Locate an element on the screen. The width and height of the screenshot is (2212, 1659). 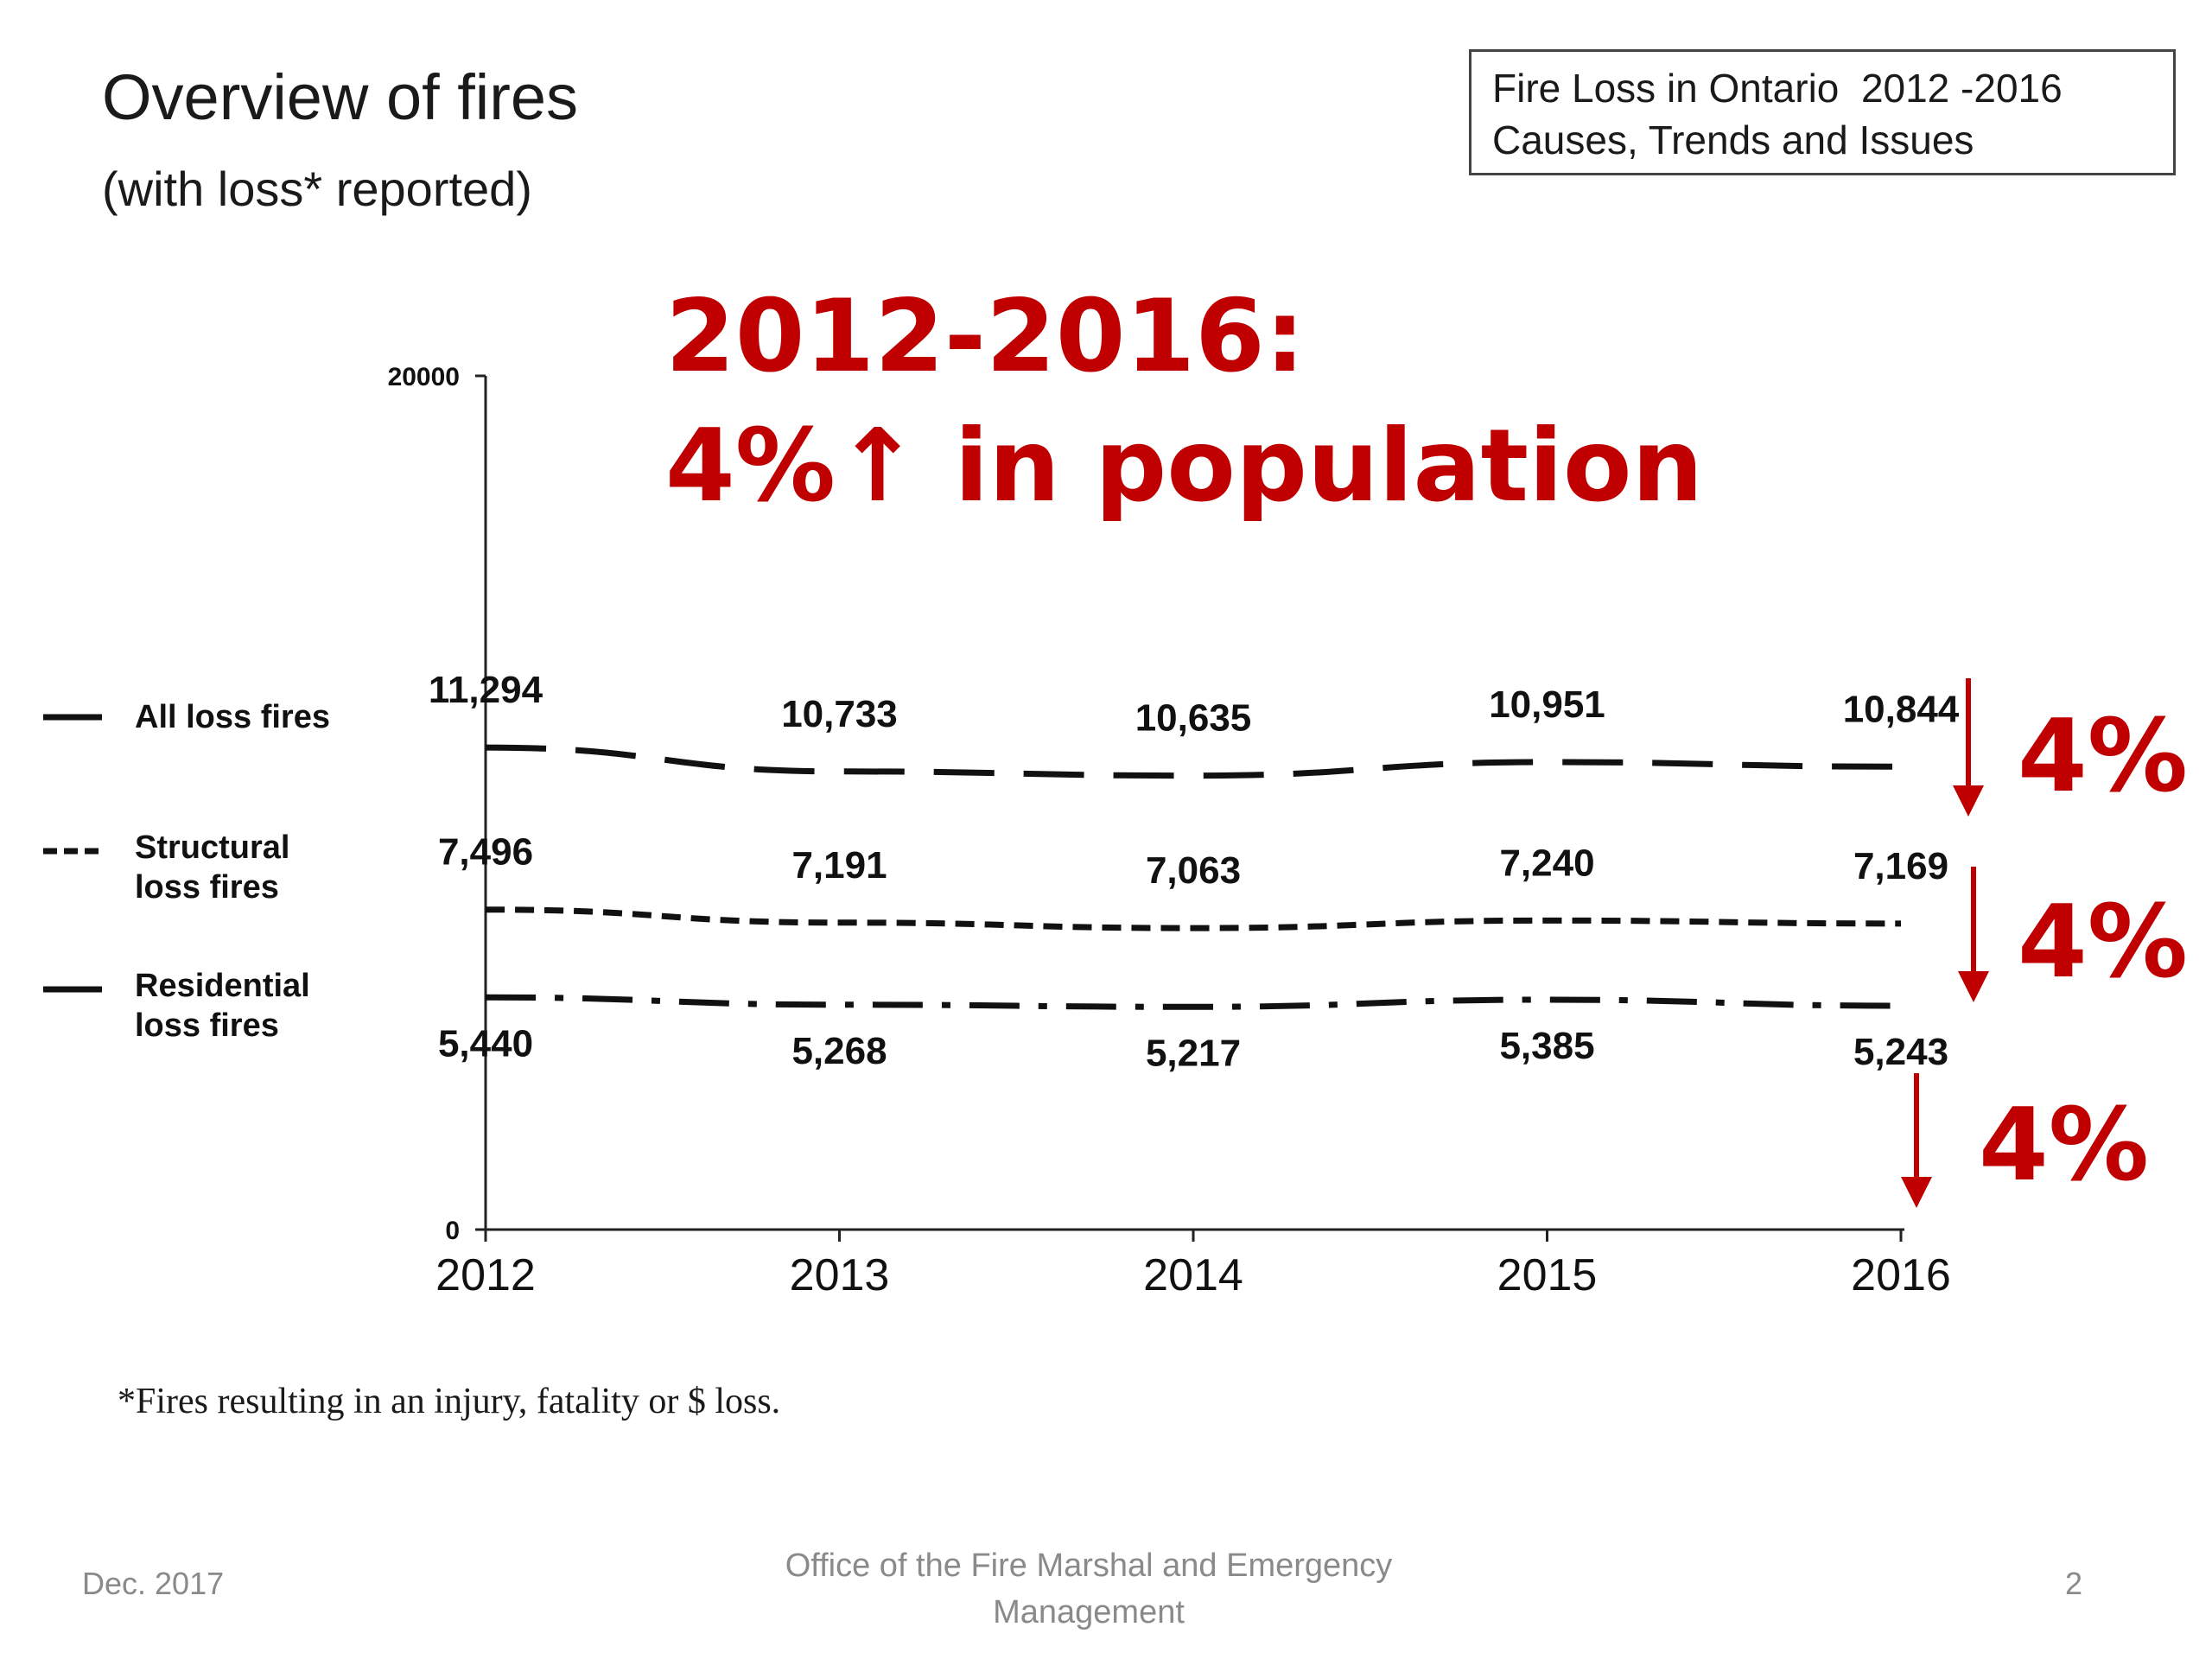
y-tick-label: 20000 is located at coordinates (424, 377).